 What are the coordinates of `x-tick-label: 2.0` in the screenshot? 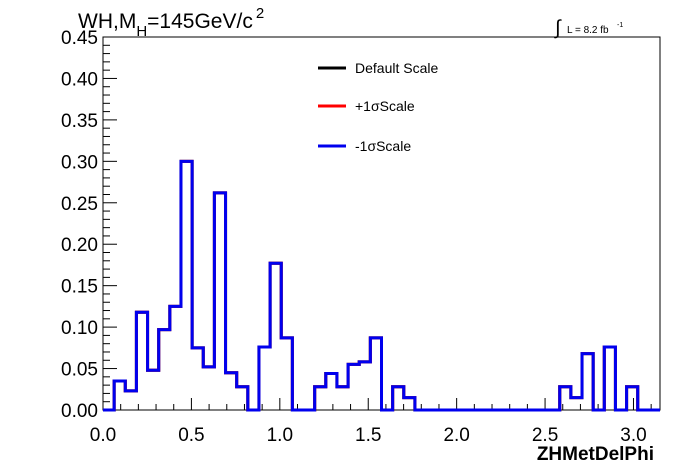 It's located at (456, 435).